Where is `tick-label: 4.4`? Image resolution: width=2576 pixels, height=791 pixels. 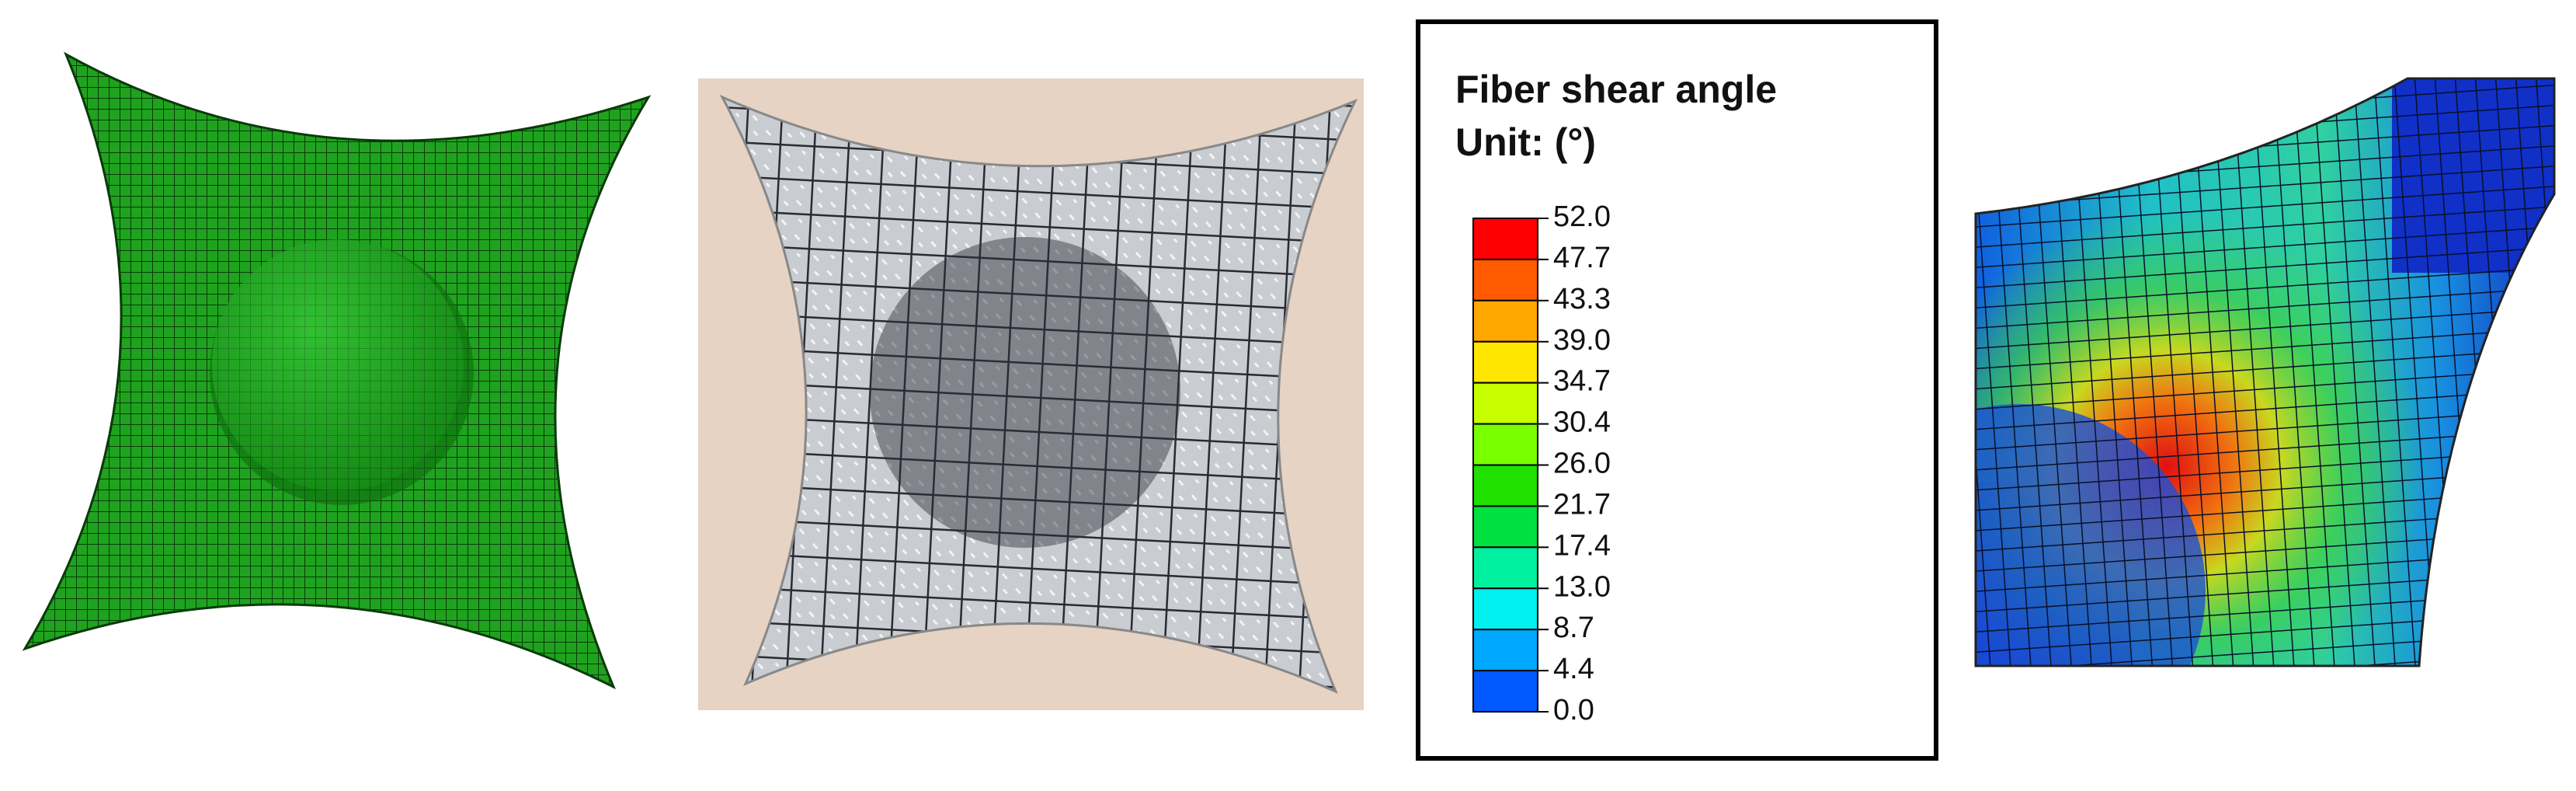
tick-label: 4.4 is located at coordinates (1573, 669).